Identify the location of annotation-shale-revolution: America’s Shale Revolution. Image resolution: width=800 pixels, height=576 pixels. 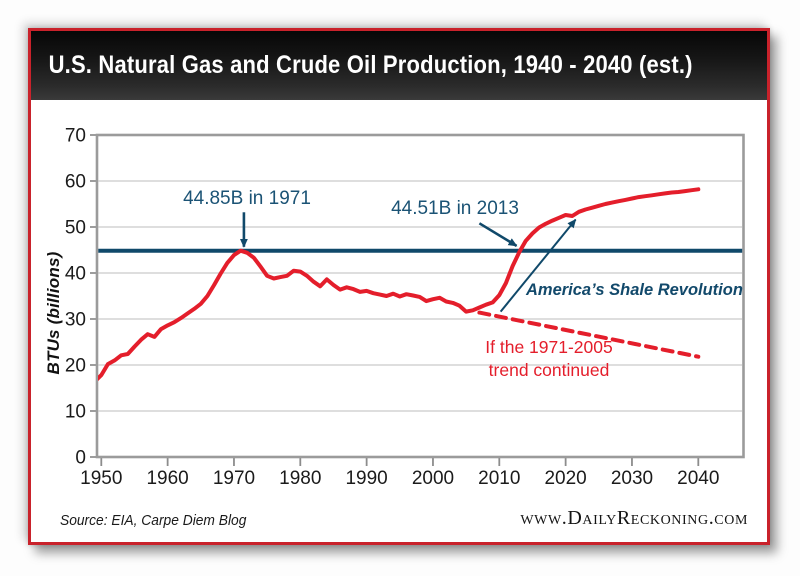
(634, 289).